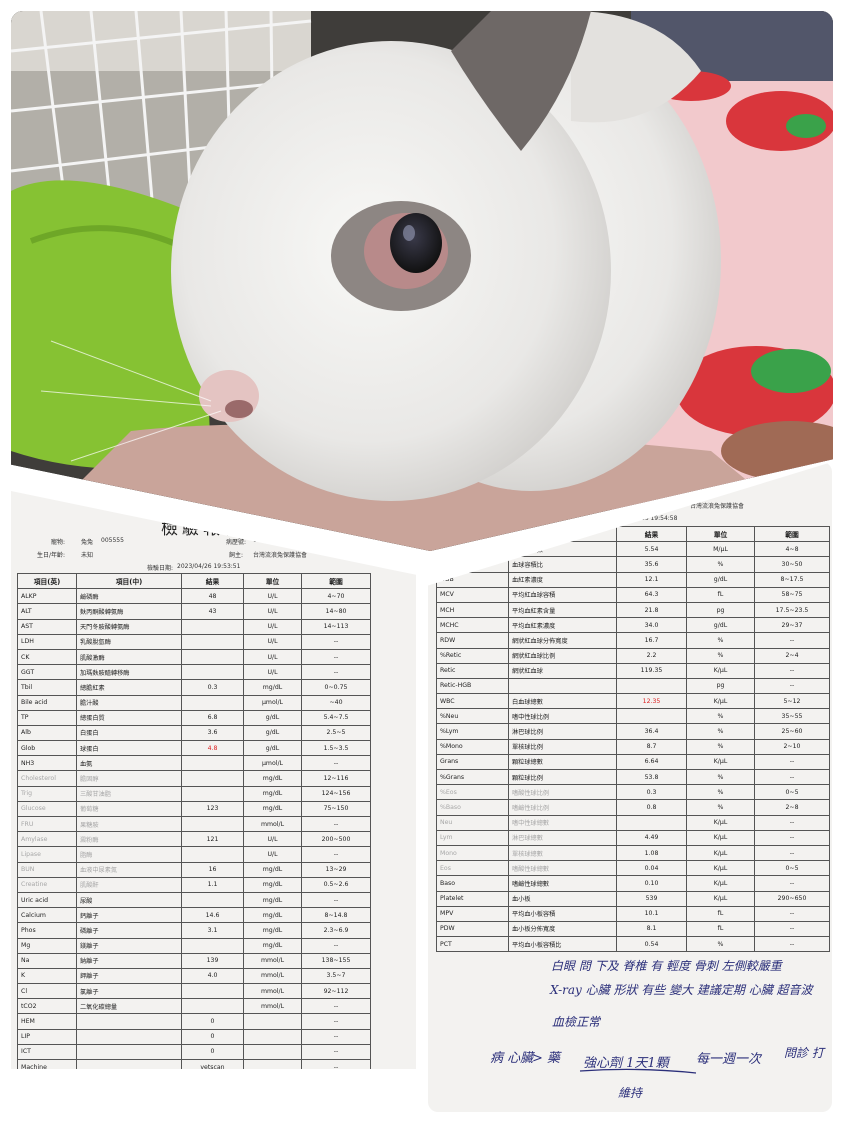 The width and height of the screenshot is (843, 1124). Describe the element at coordinates (194, 915) in the screenshot. I see `table-row: Calcium 鈣離子 14.6 mg/dL 8~14.8` at that location.